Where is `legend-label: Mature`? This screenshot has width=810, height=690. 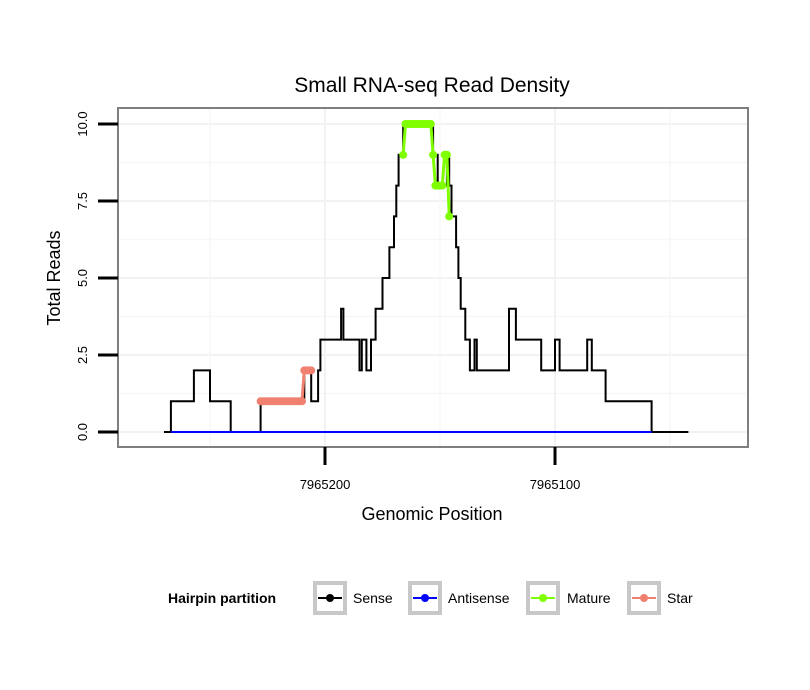
legend-label: Mature is located at coordinates (589, 598).